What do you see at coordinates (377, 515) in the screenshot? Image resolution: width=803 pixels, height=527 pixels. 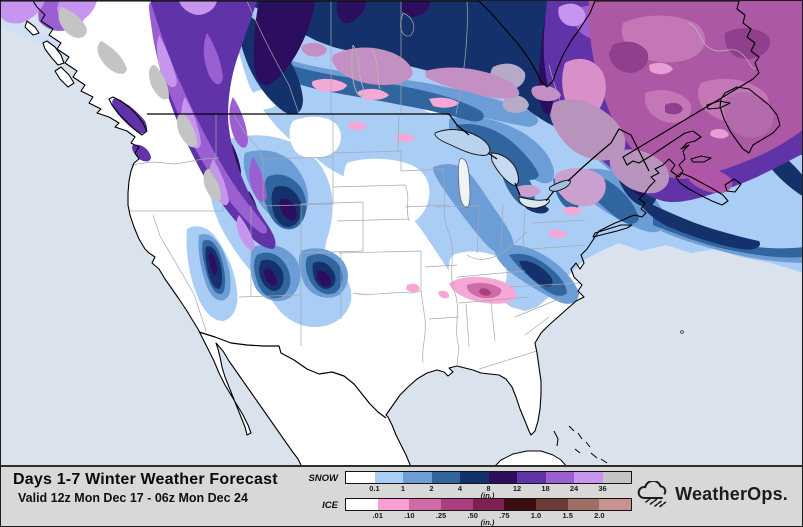 I see `colorbar-tick-label: .01` at bounding box center [377, 515].